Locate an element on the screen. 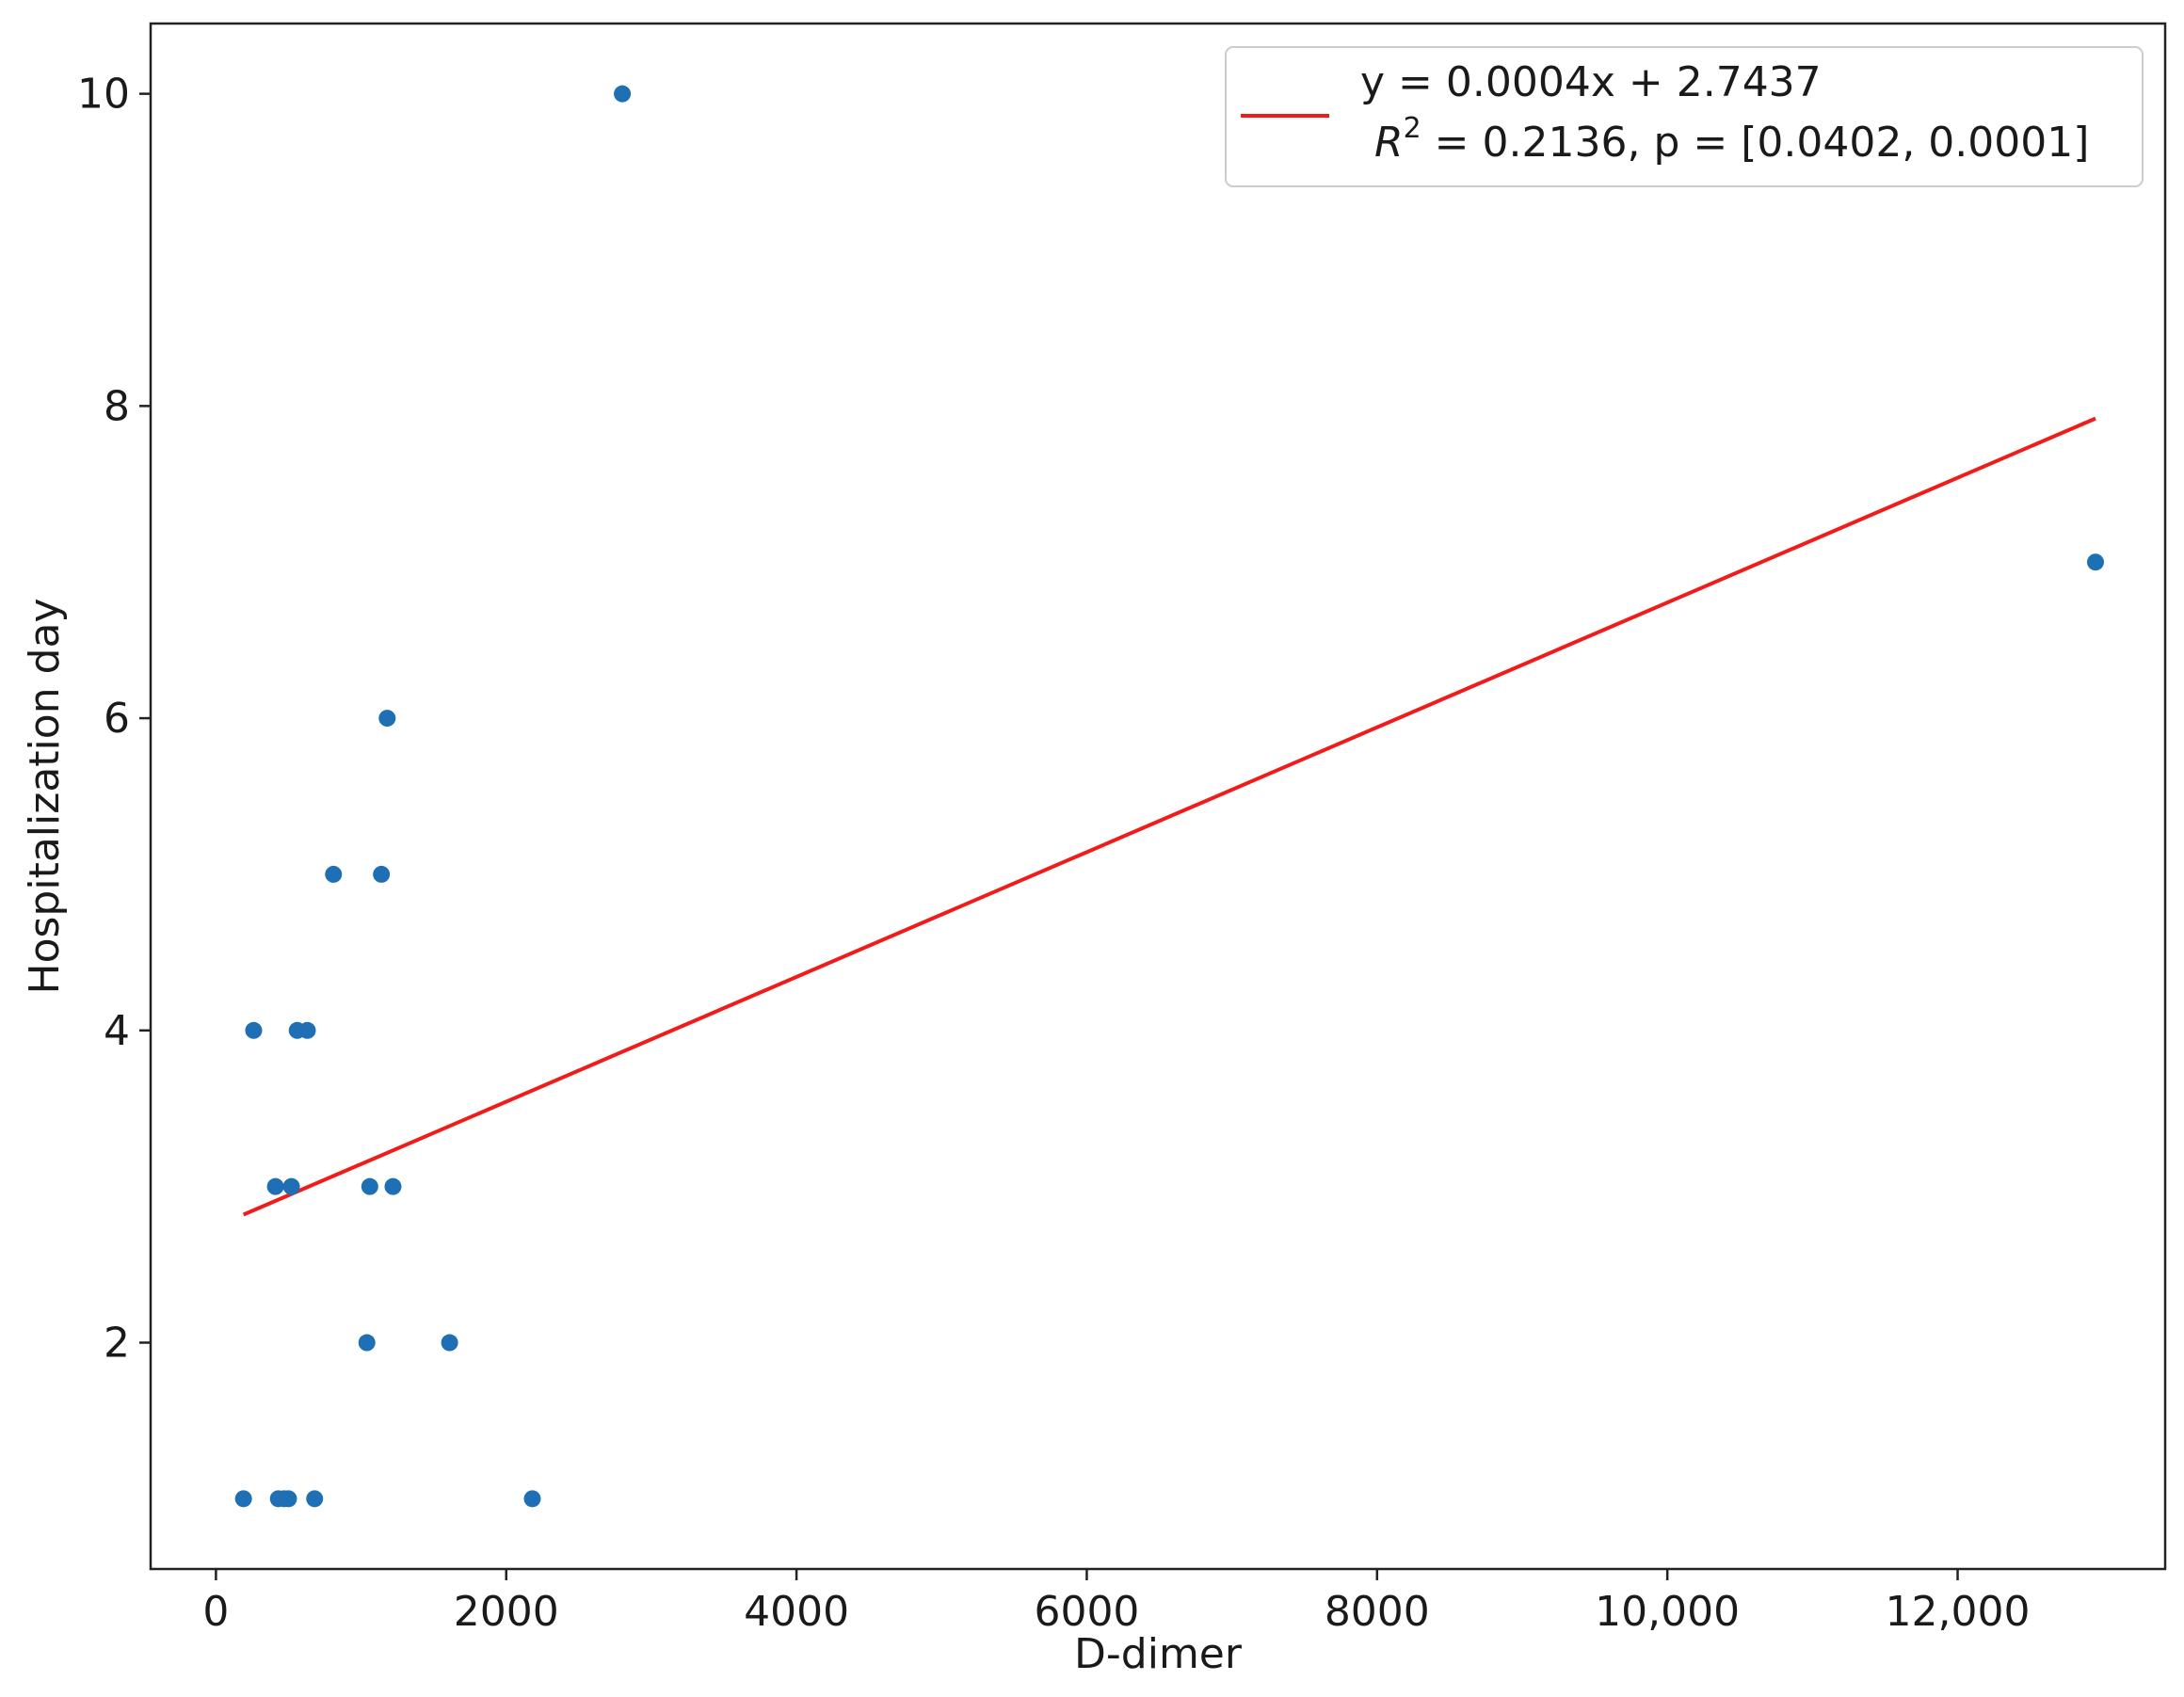 The width and height of the screenshot is (2184, 1697). y-tick-label: 8 is located at coordinates (117, 406).